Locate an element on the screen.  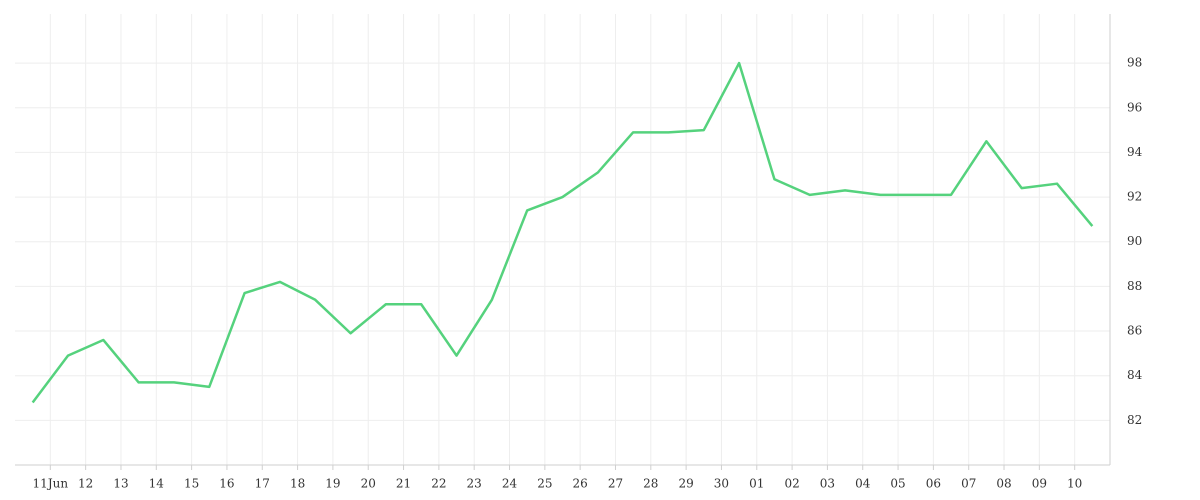
y-tick-label: 98 is located at coordinates (1134, 63).